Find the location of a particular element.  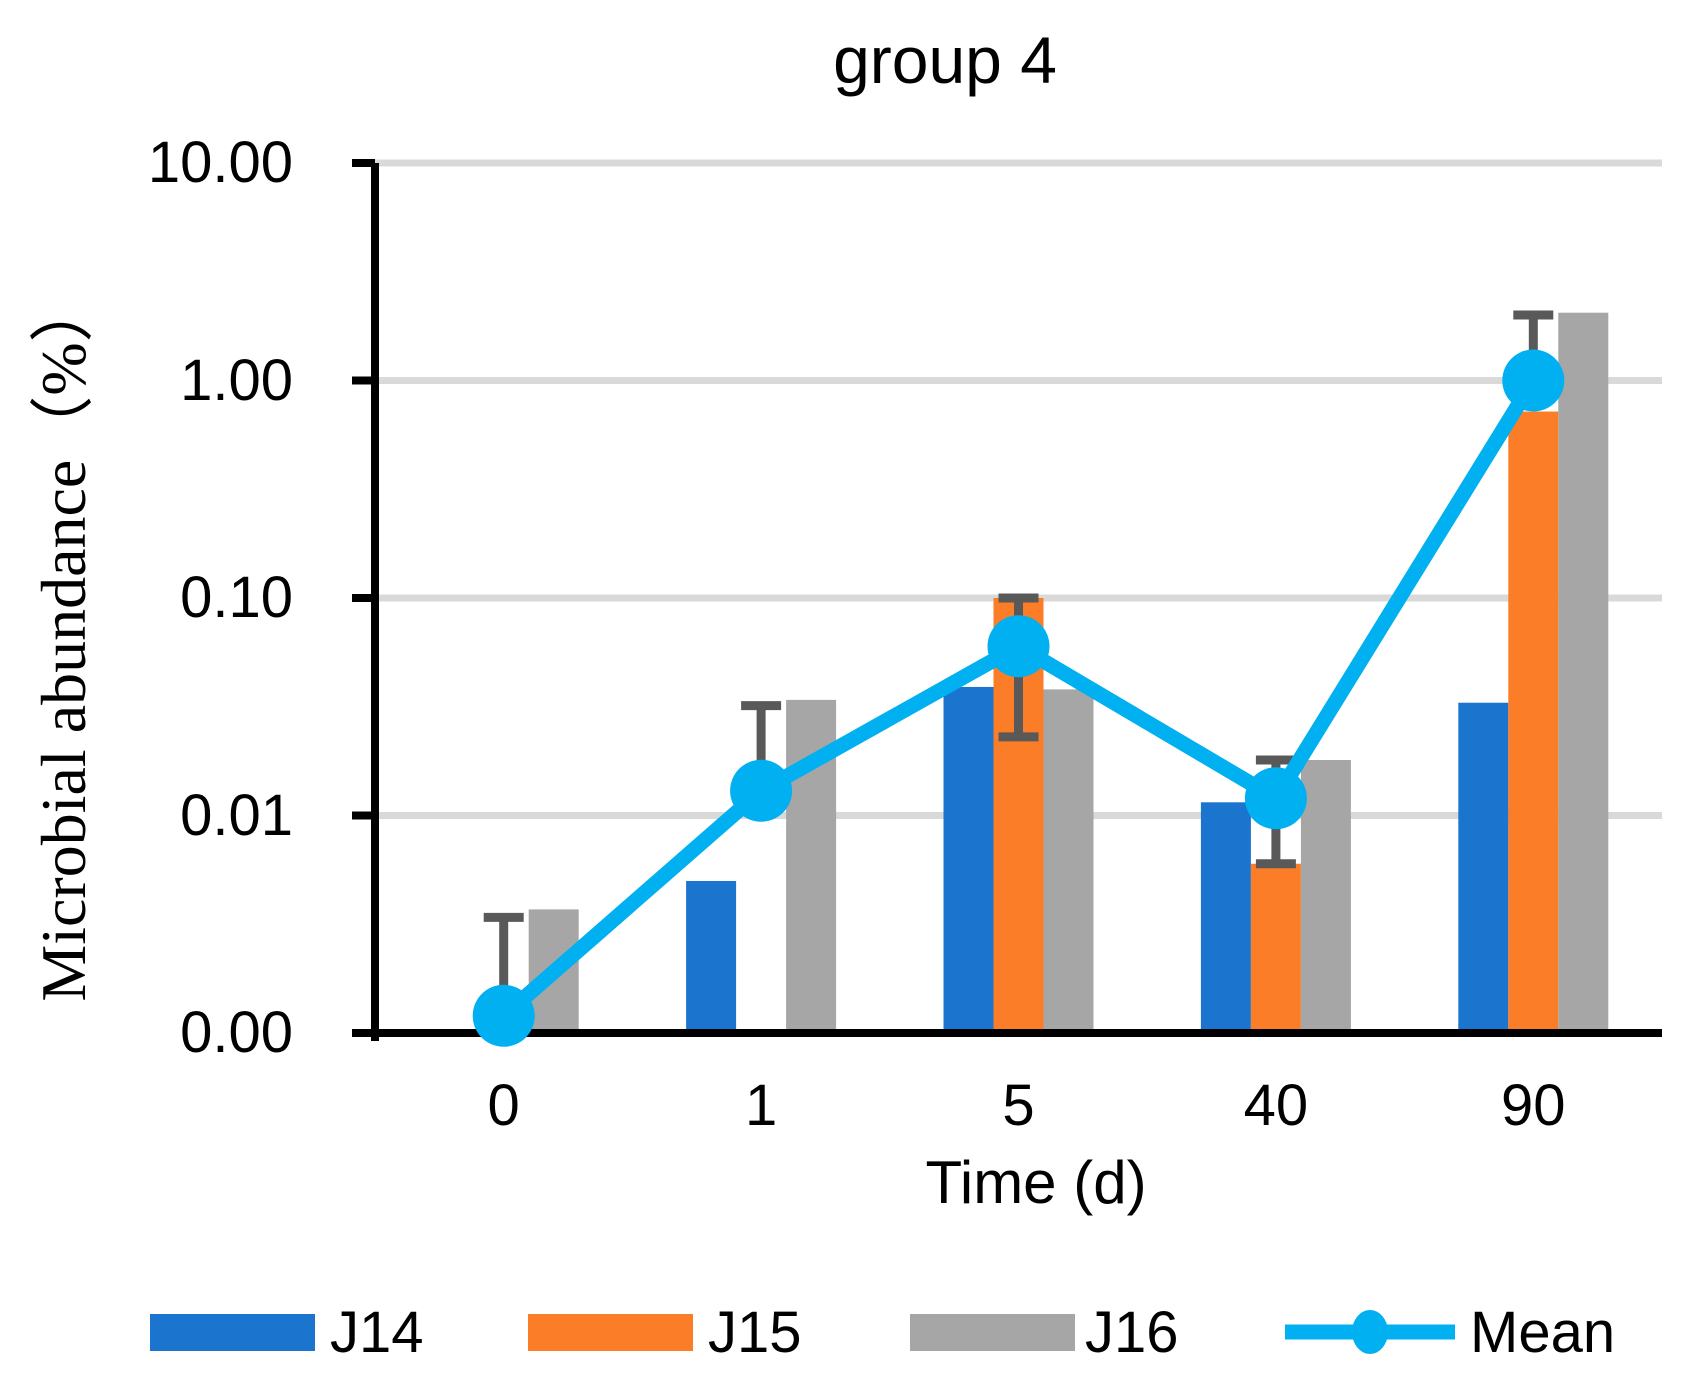

mean-marker-t0 is located at coordinates (503, 1015).